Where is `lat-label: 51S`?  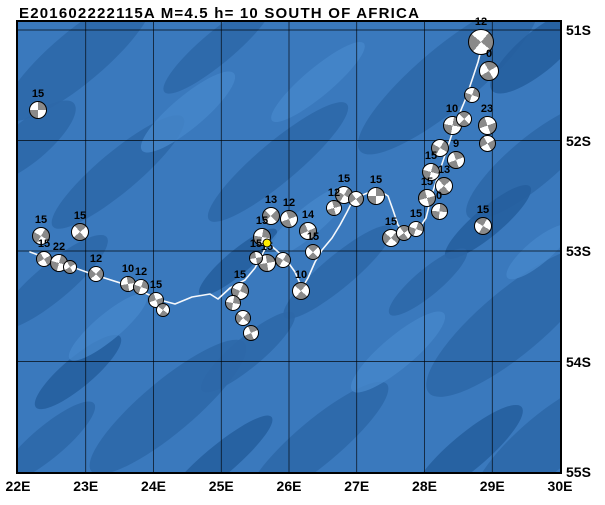
lat-label: 51S is located at coordinates (578, 30).